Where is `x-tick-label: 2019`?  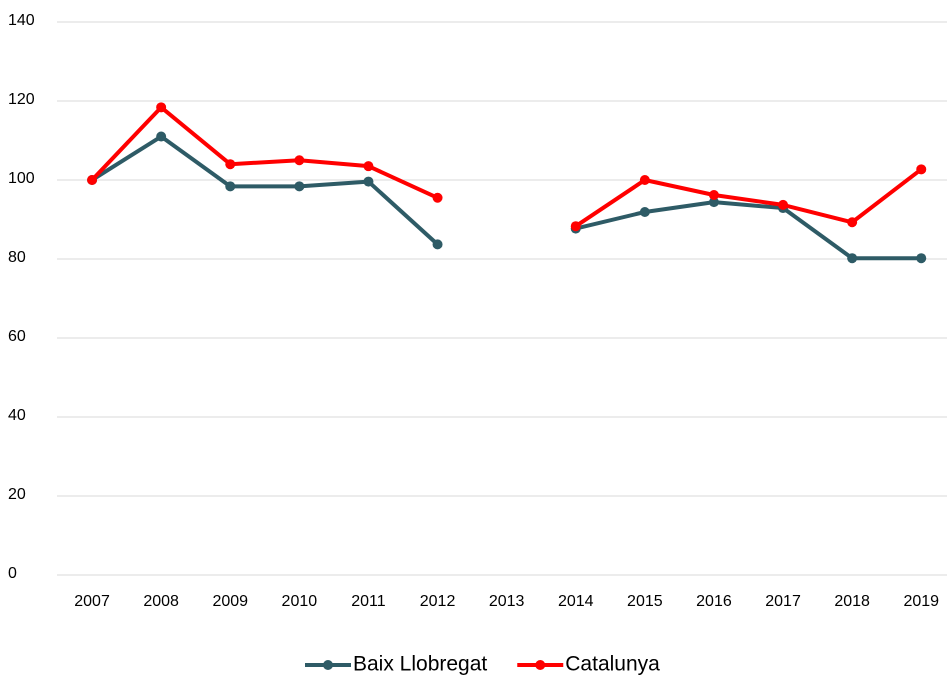 x-tick-label: 2019 is located at coordinates (921, 601).